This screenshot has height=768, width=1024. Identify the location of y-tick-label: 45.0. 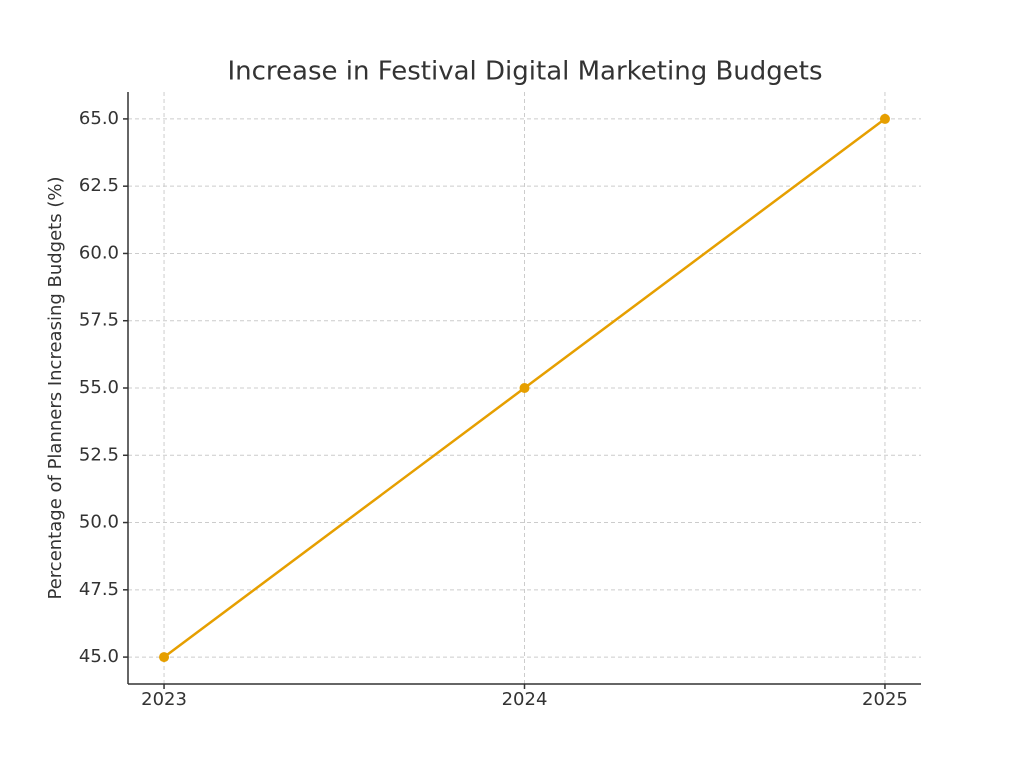
(99, 656).